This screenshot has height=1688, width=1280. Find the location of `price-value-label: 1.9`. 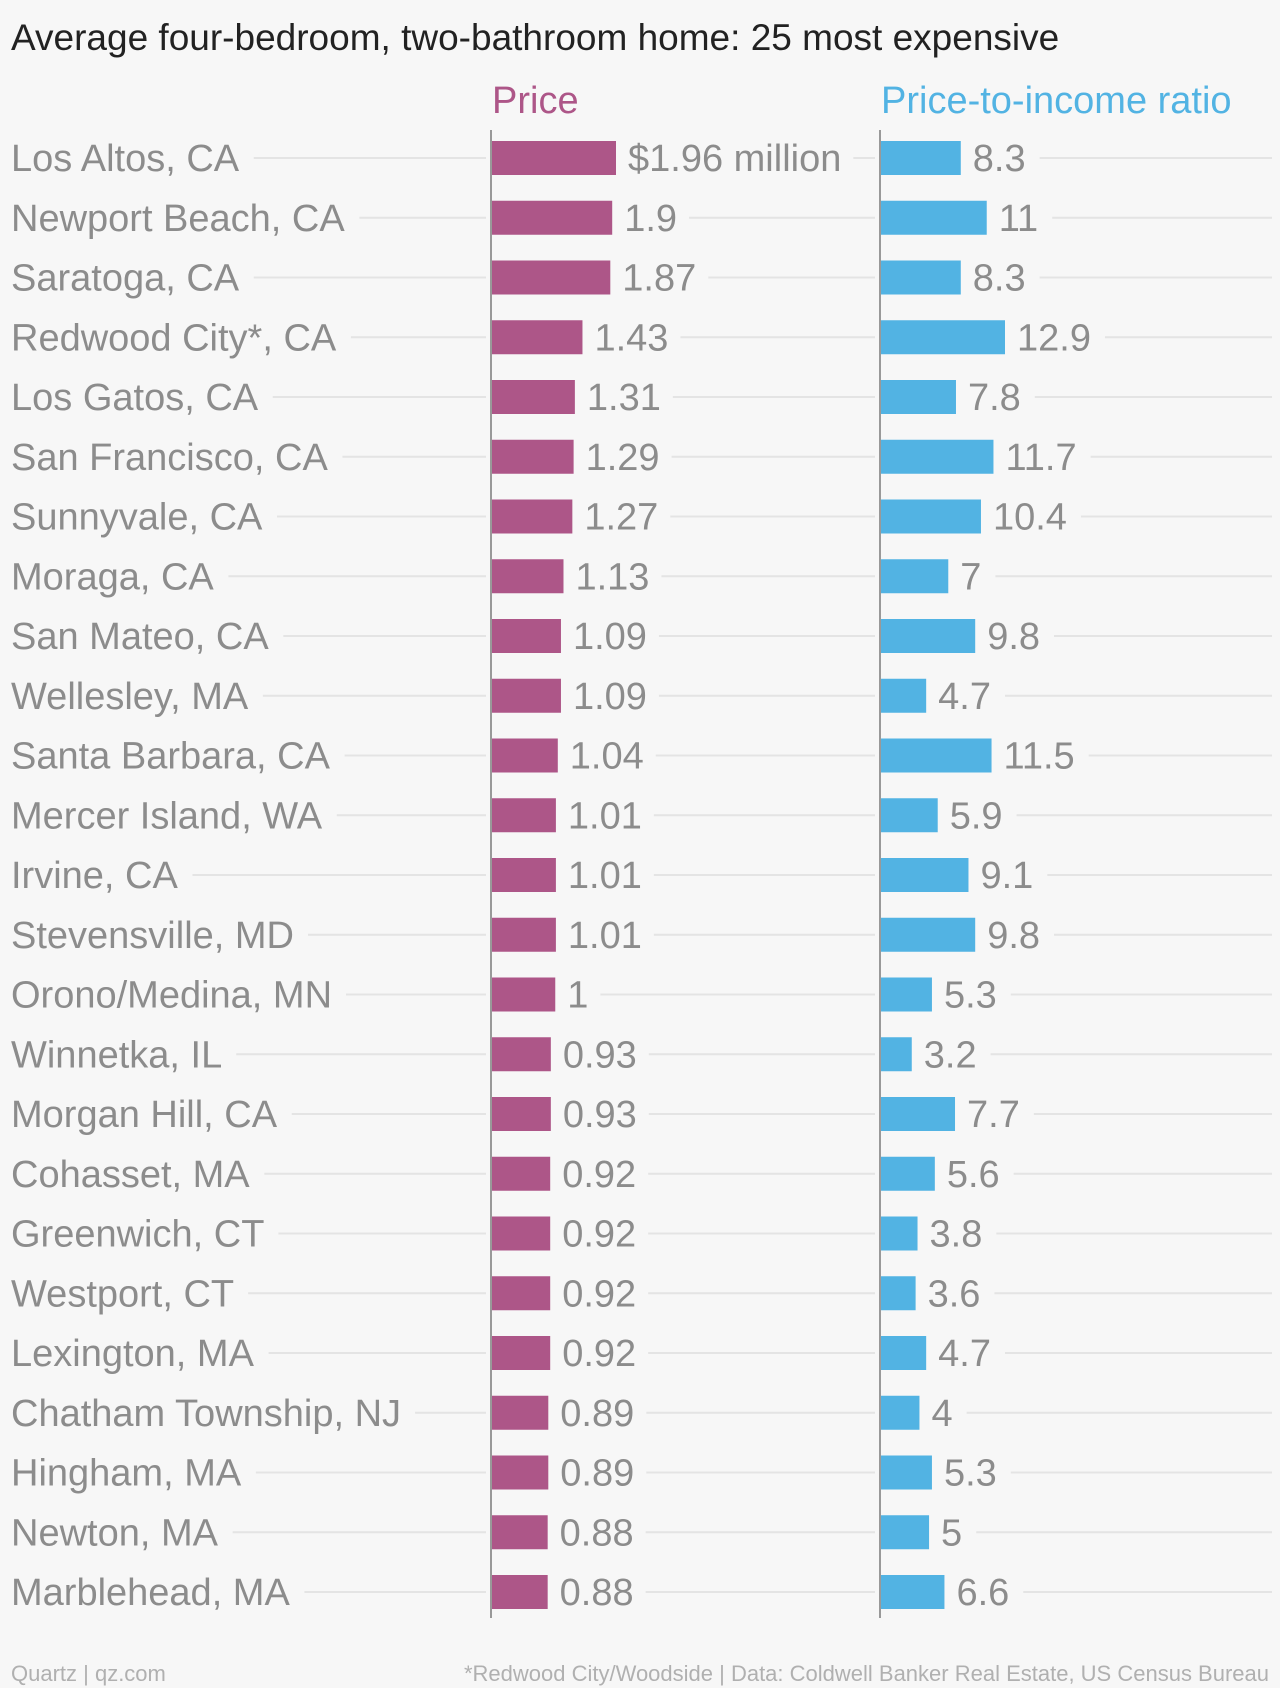

price-value-label: 1.9 is located at coordinates (650, 219).